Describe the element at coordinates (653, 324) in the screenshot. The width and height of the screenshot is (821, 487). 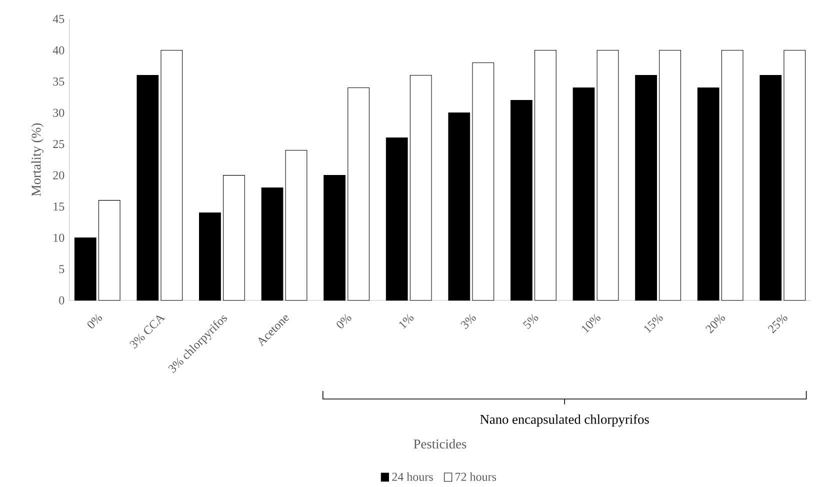
I see `x-tick-label: 15%` at that location.